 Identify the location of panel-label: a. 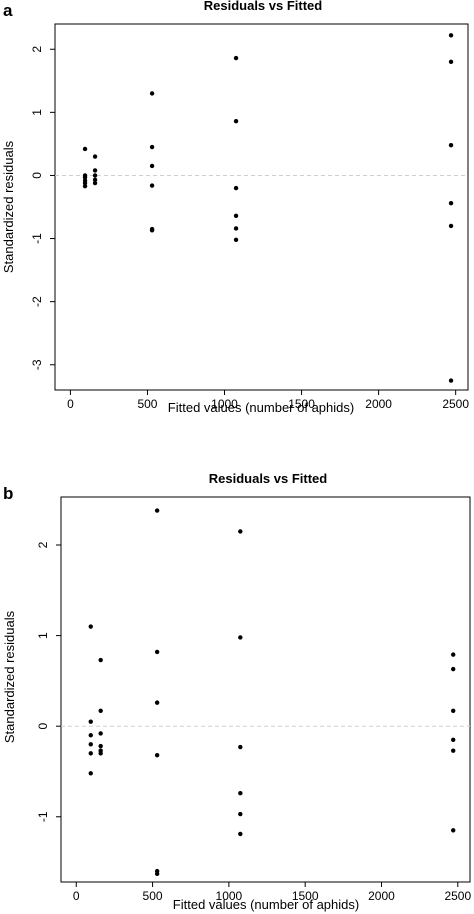
(8, 10).